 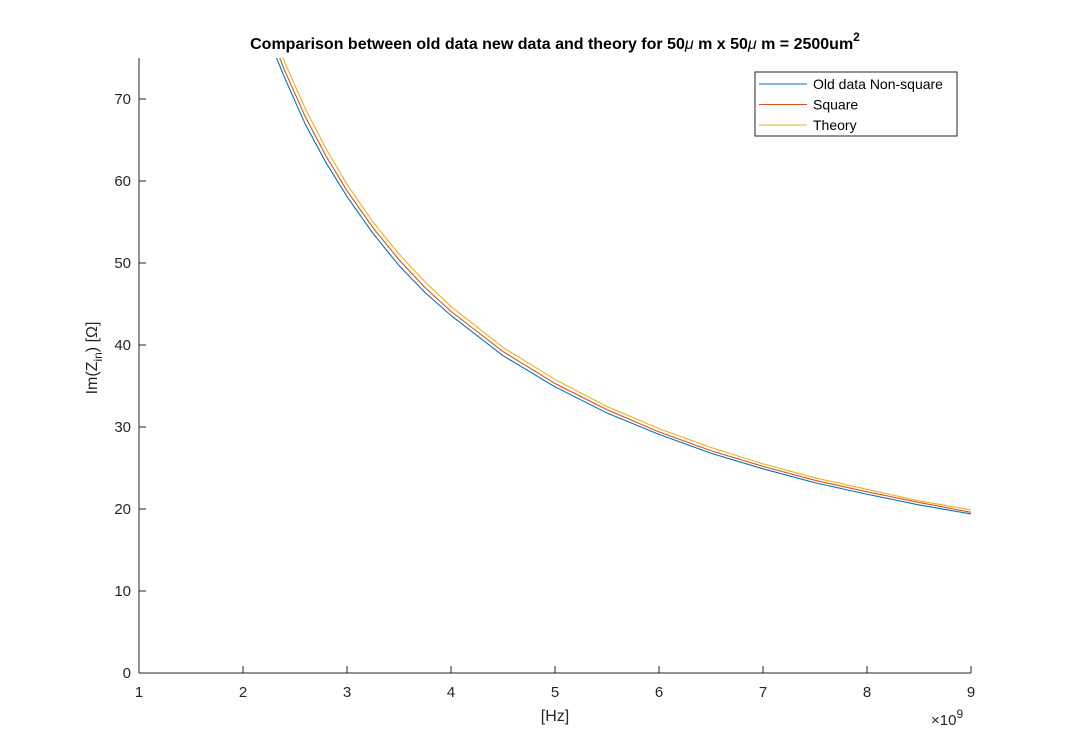 I want to click on x-tick-label: 5, so click(x=555, y=692).